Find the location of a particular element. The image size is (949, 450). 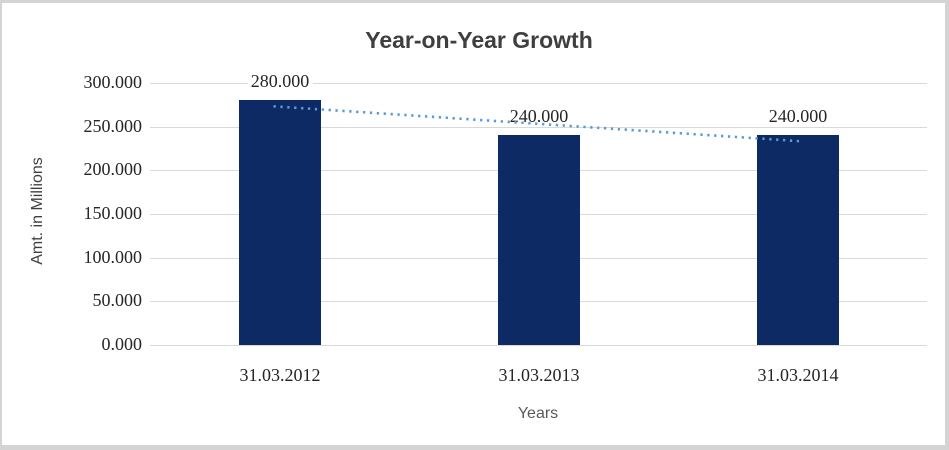

x-axis-tick-label: 31.03.2012 is located at coordinates (280, 375).